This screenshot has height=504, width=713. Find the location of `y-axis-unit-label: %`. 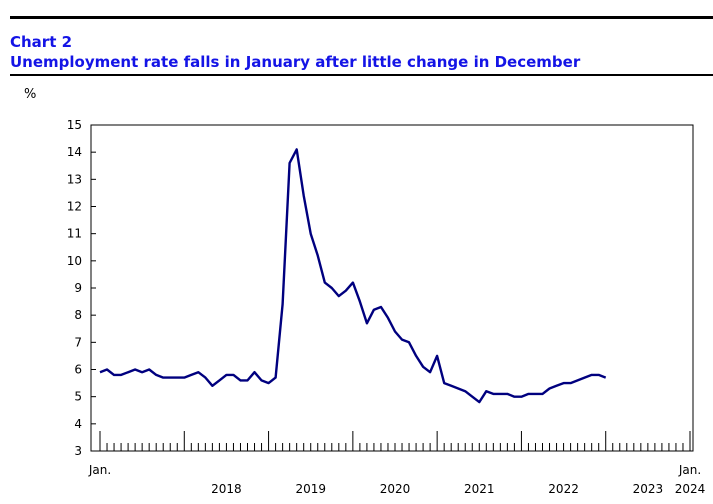

y-axis-unit-label: % is located at coordinates (30, 94).